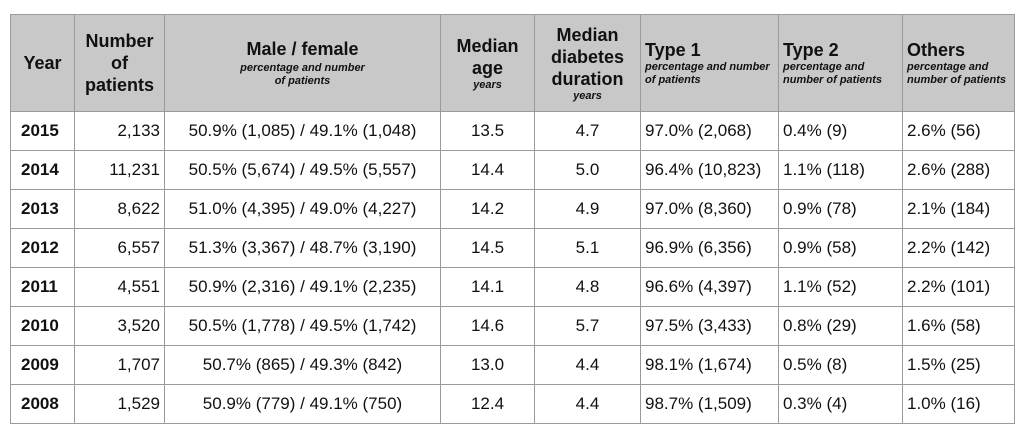 The width and height of the screenshot is (1024, 437). I want to click on header-age-label: Median age, so click(487, 56).